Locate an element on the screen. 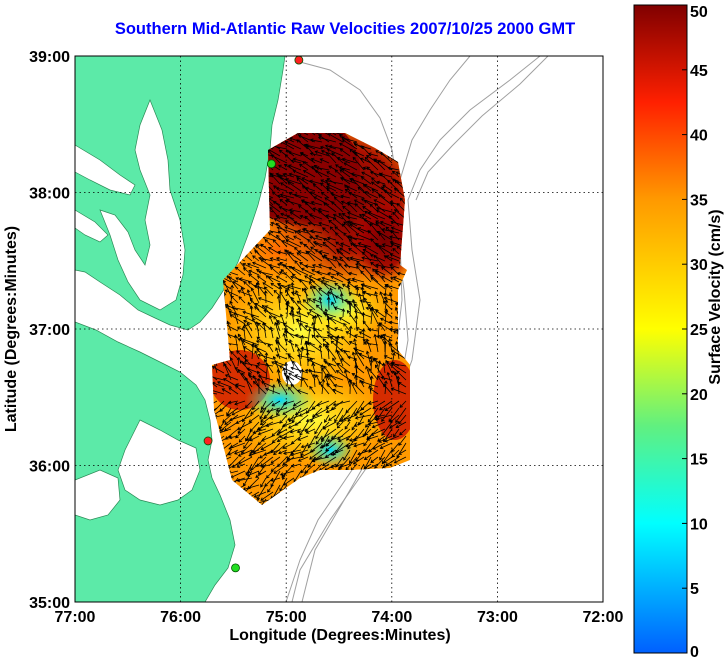 The height and width of the screenshot is (659, 724). y-tick-label: 38:00 is located at coordinates (49, 194).